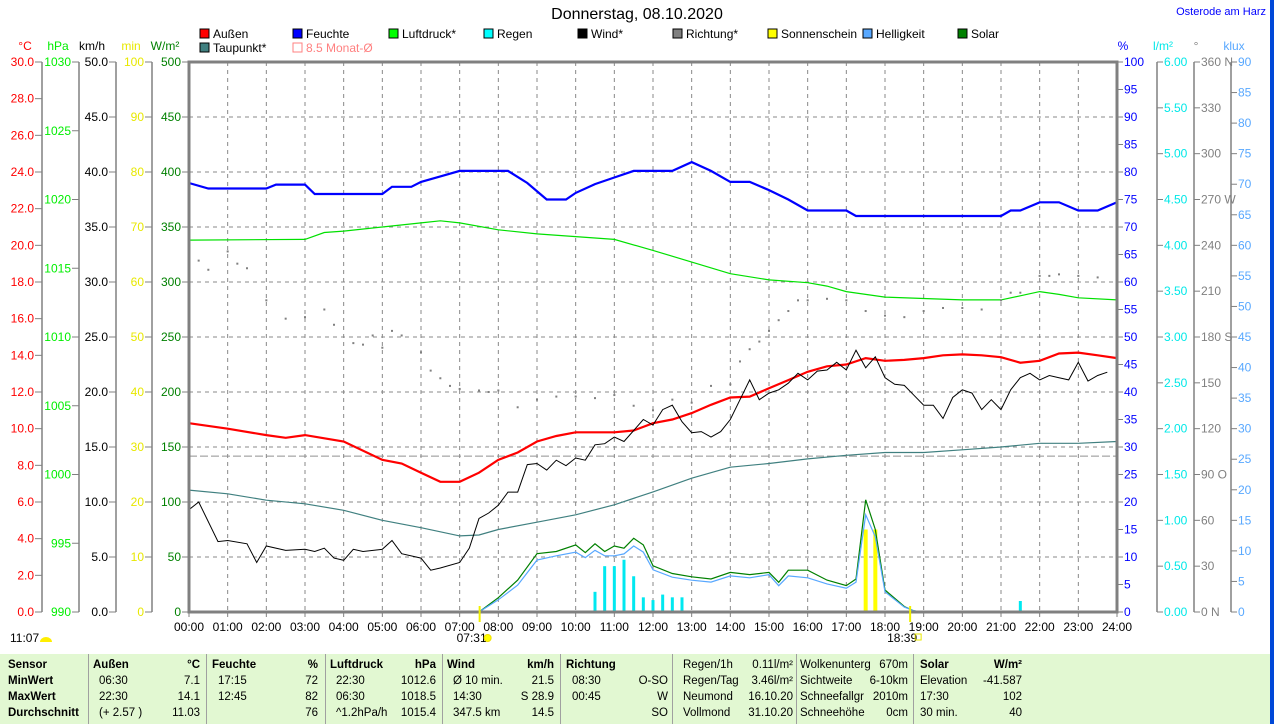  Describe the element at coordinates (1176, 337) in the screenshot. I see `axis-tick-label: 3.00` at that location.